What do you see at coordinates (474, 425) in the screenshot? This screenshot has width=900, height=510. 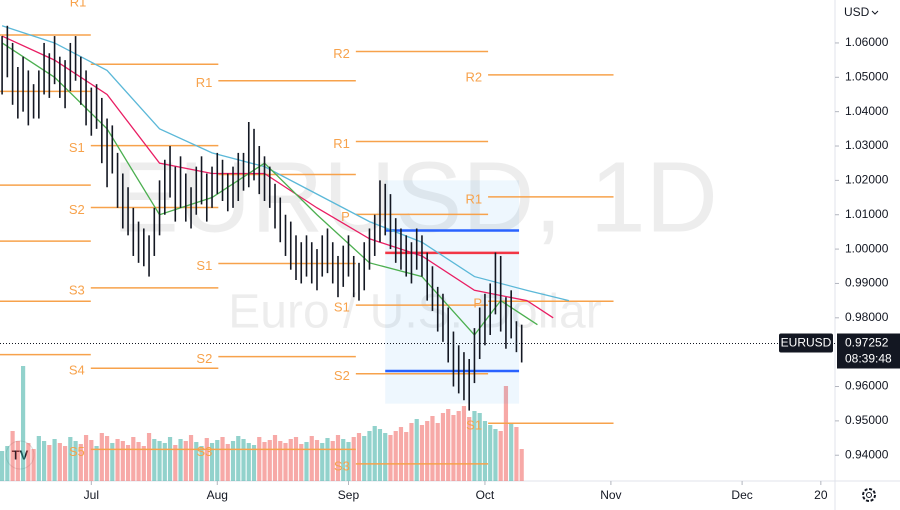 I see `pivot-label: S1` at bounding box center [474, 425].